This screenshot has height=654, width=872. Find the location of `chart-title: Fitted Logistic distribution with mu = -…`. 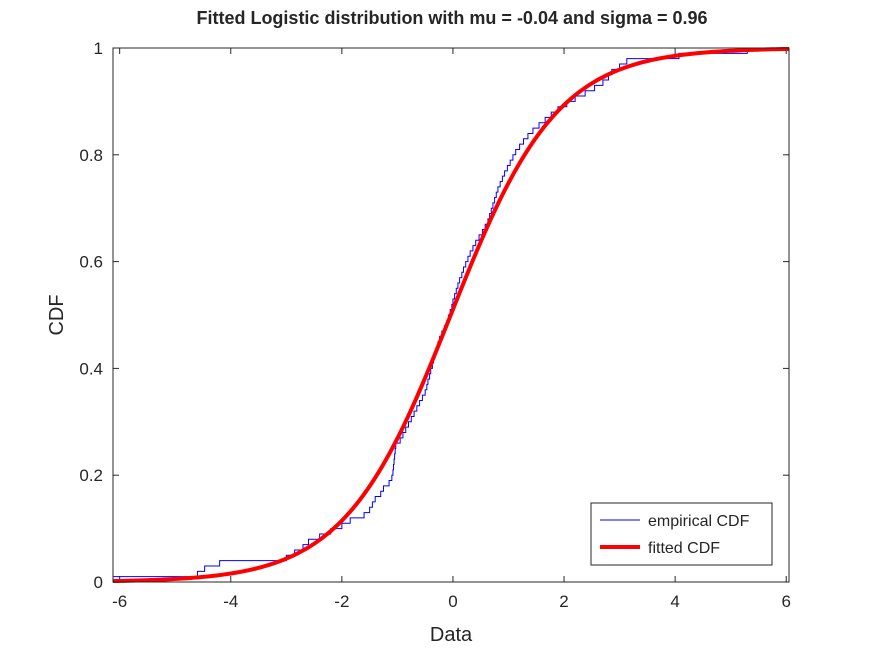

chart-title: Fitted Logistic distribution with mu = -… is located at coordinates (451, 18).